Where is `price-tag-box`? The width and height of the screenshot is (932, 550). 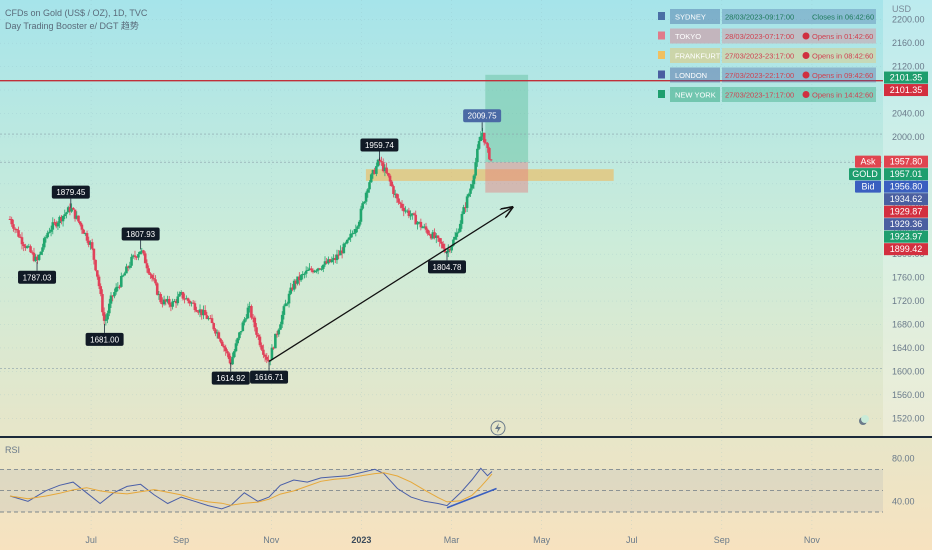
price-tag-box is located at coordinates (868, 161).